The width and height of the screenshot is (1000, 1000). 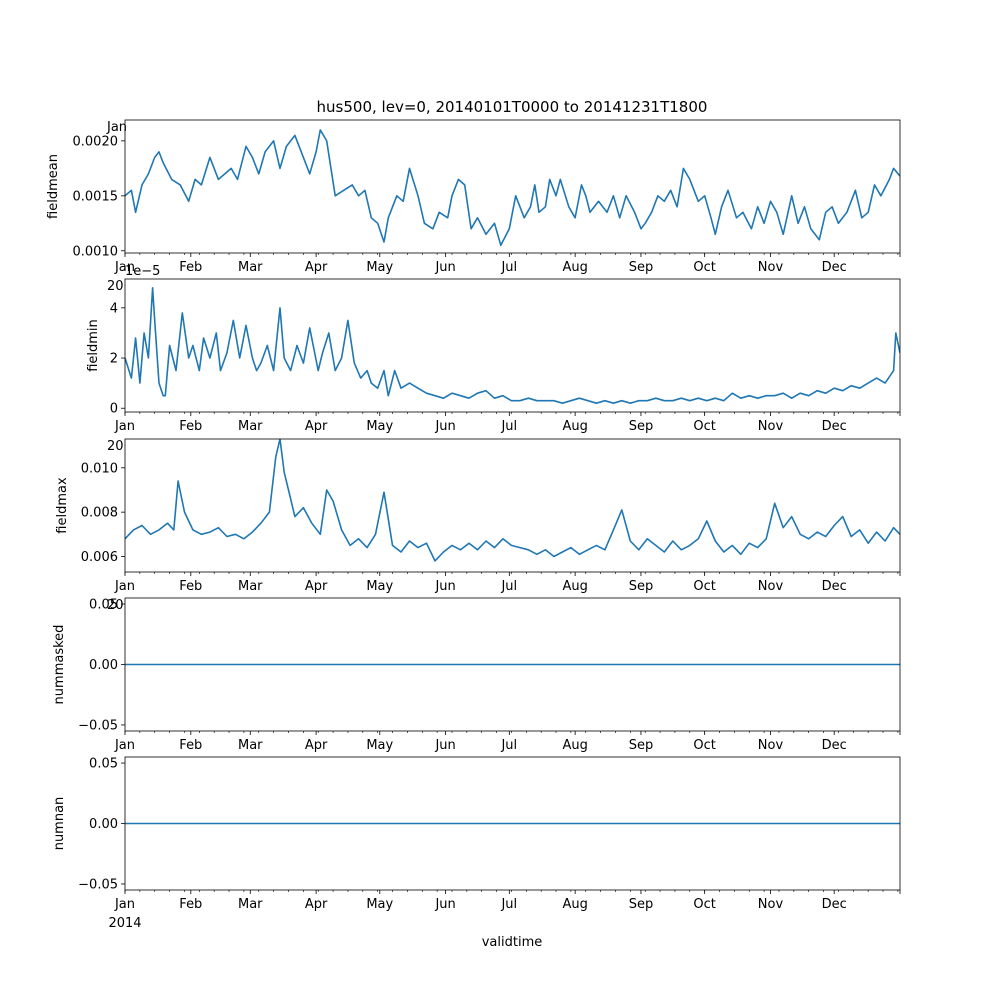 What do you see at coordinates (96, 251) in the screenshot?
I see `y-tick-label: 0.0010` at bounding box center [96, 251].